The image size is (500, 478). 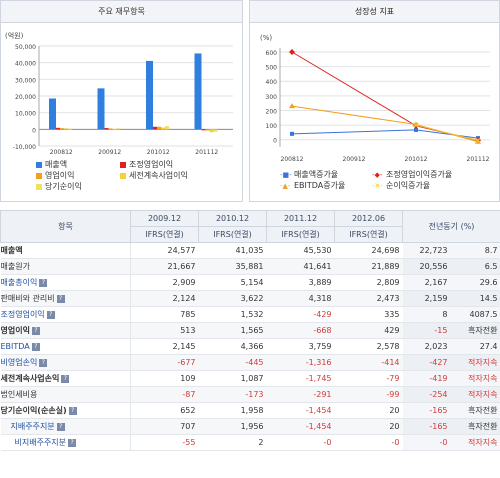 I want to click on table-row: 판매비와 관리비? 2,124 3,622 4,318 2,473 2,159 14.5, so click(x=250, y=298).